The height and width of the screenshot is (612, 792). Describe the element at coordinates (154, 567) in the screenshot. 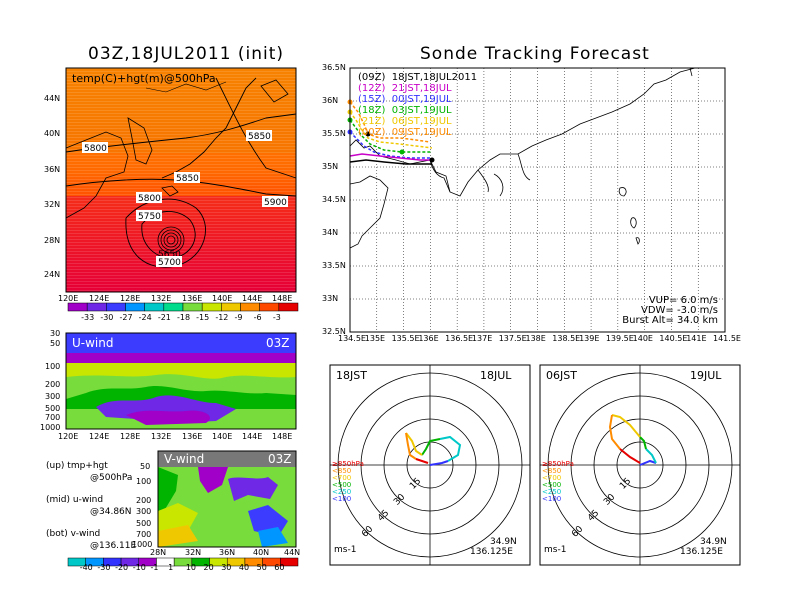

I see `colorbar-label: -1` at that location.